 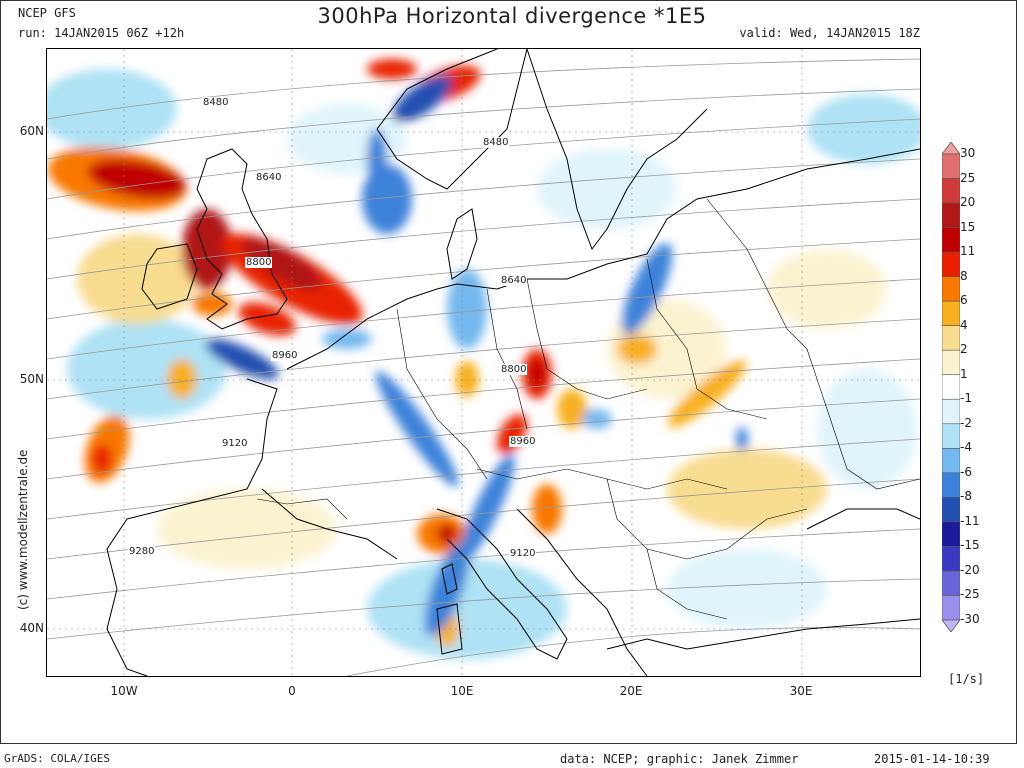 What do you see at coordinates (801, 691) in the screenshot?
I see `lon-label-30e: 30E` at bounding box center [801, 691].